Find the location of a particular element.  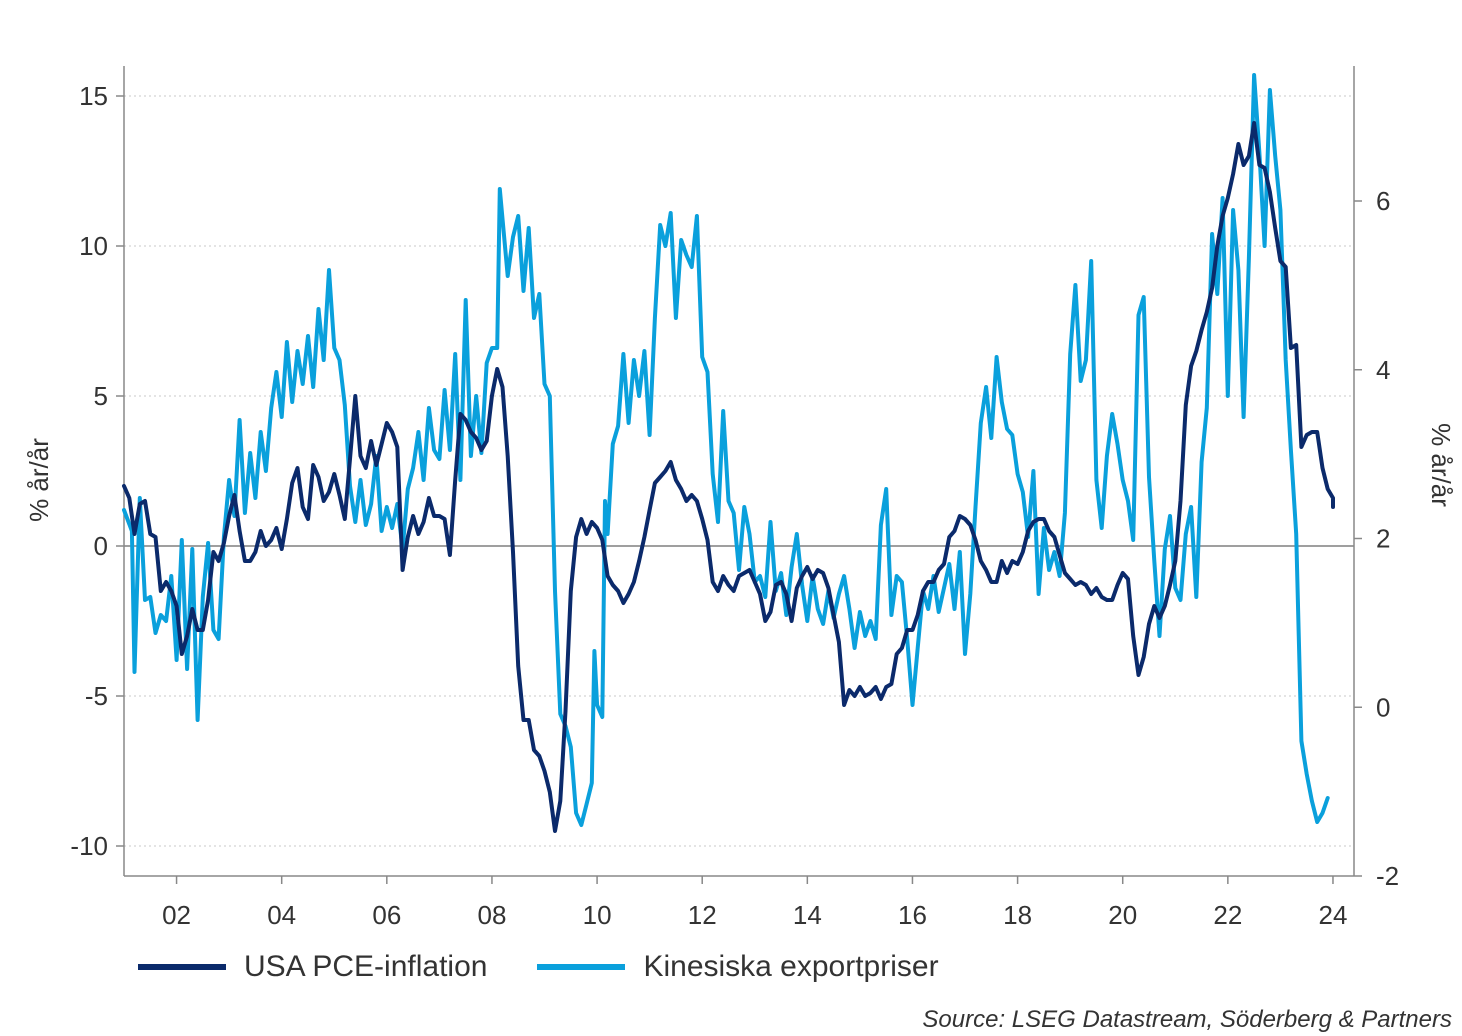

y-right-tick-label: 6 is located at coordinates (1383, 201).